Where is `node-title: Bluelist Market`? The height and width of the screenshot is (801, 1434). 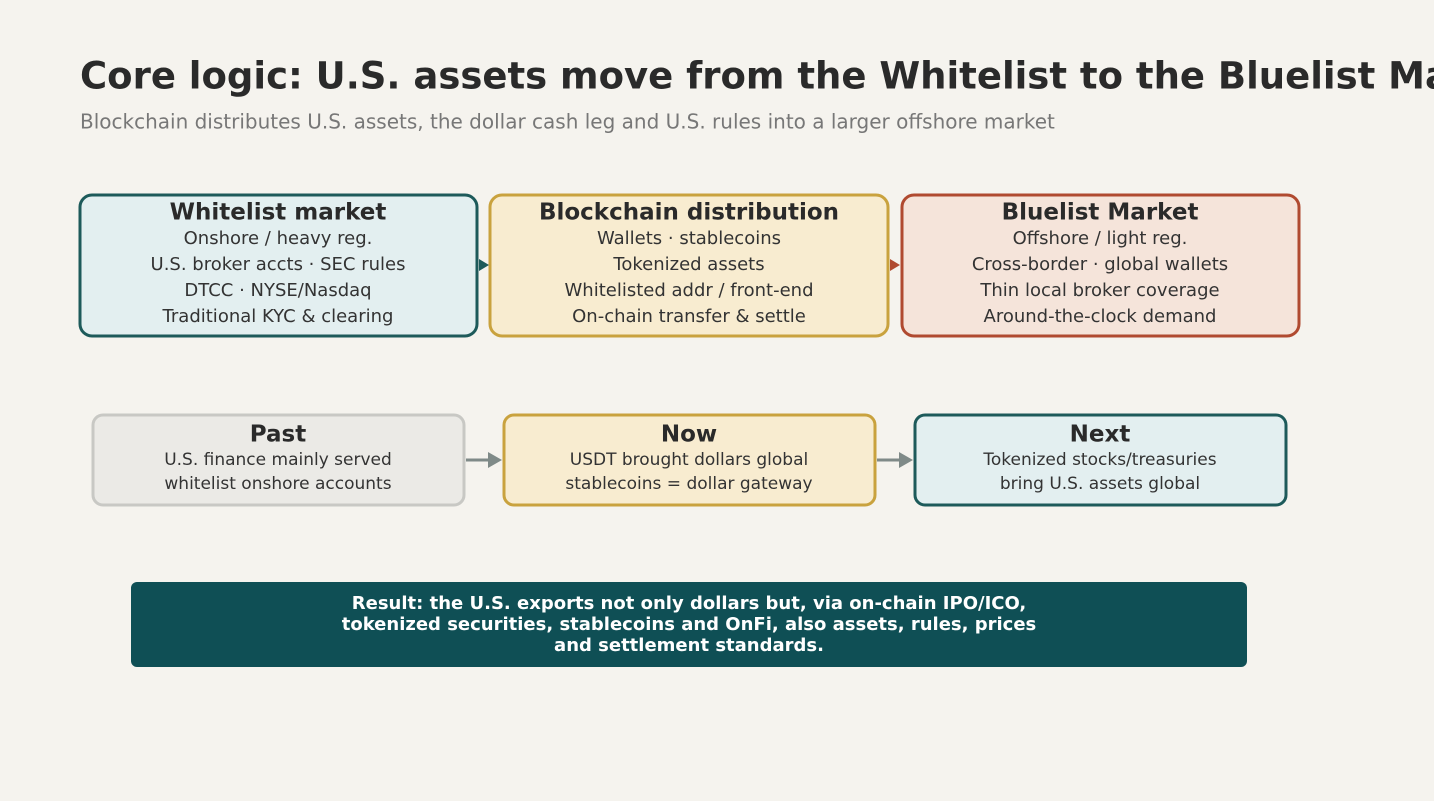 node-title: Bluelist Market is located at coordinates (1100, 213).